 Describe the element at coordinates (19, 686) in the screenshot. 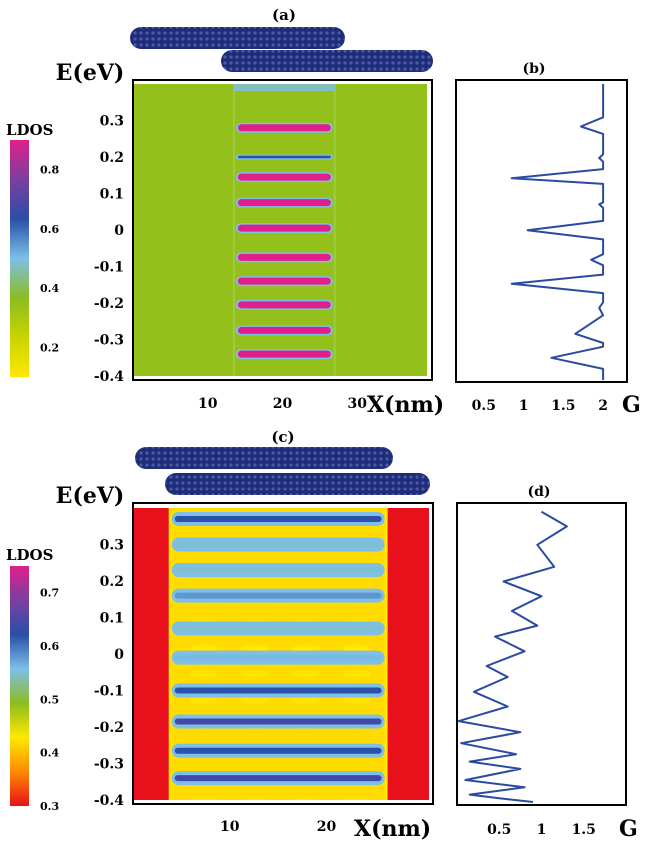

I see `colorbar-c` at that location.